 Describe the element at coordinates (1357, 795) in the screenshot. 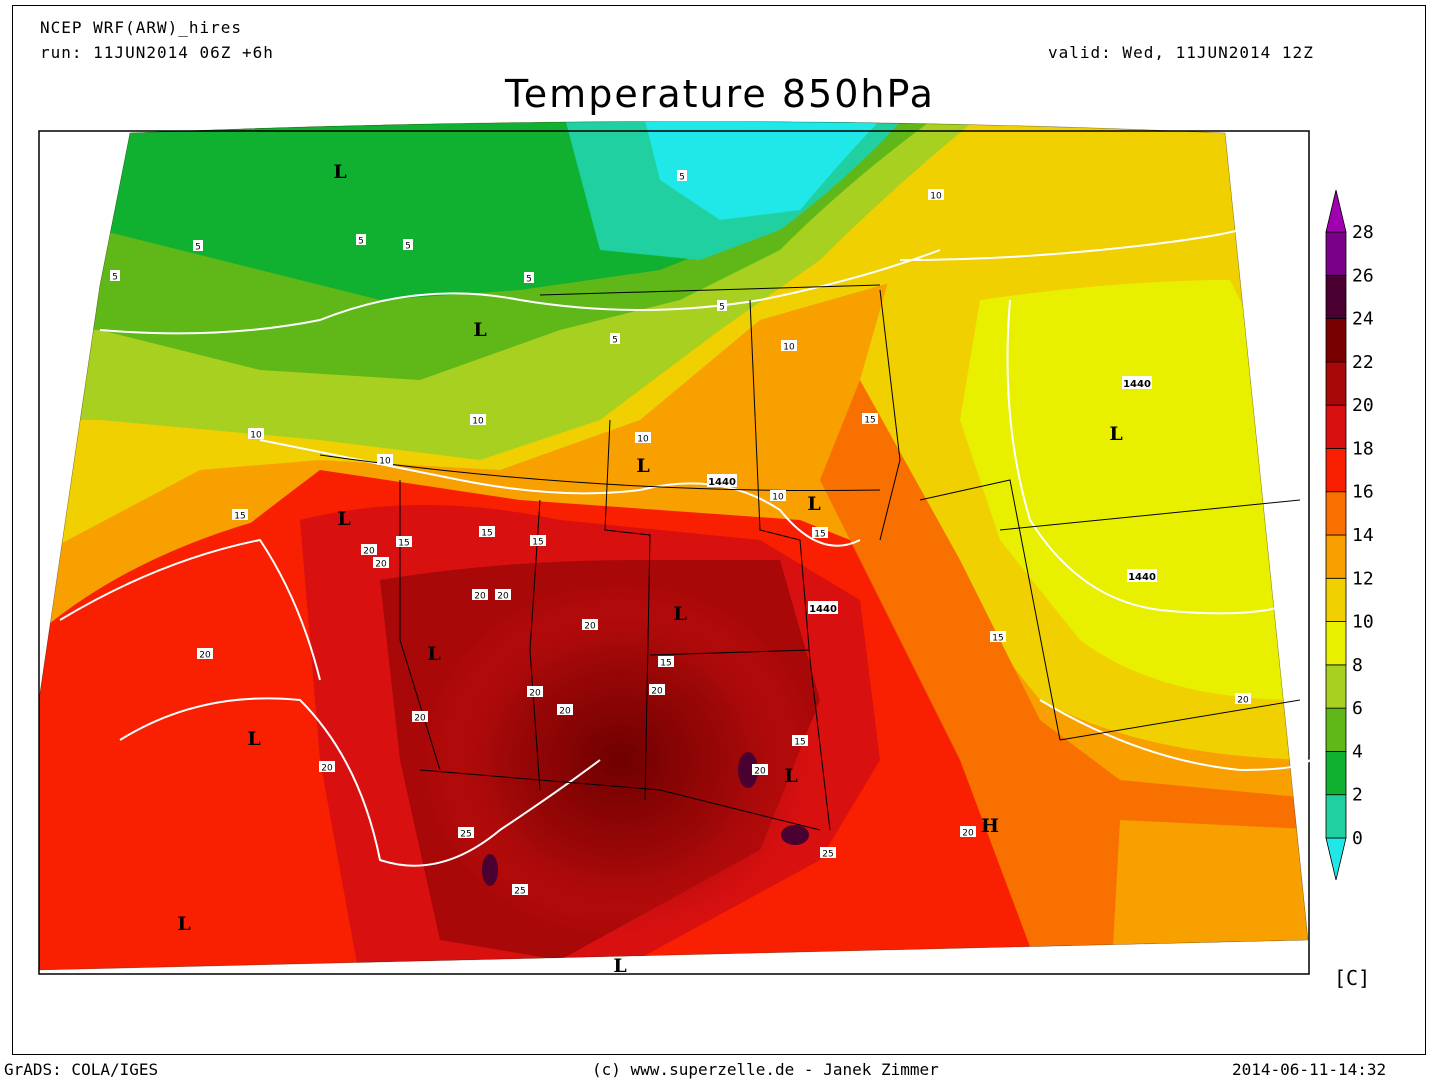

I see `colorbar-tick-label: 2` at that location.